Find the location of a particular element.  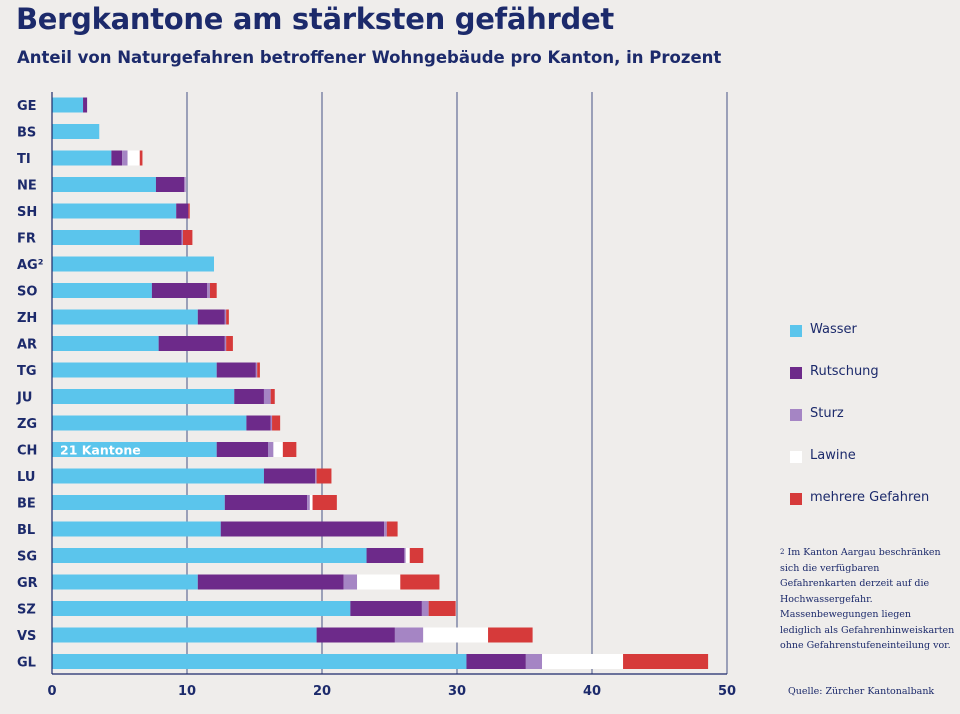

category-label: AG² is located at coordinates (30, 265).